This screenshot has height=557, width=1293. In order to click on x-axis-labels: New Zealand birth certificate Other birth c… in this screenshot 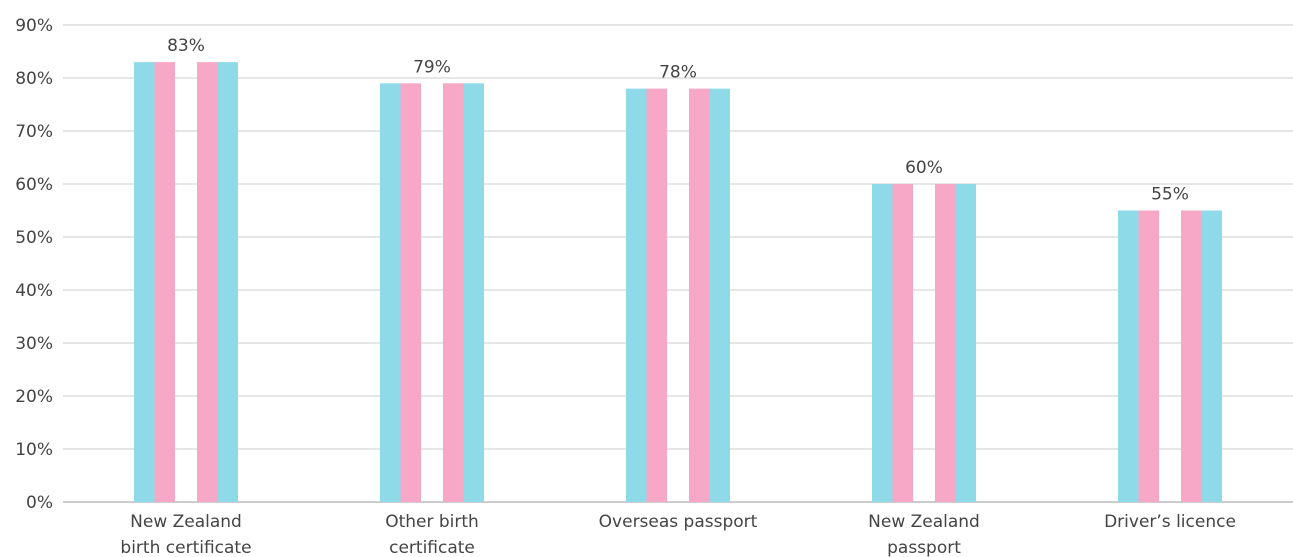, I will do `click(677, 534)`.